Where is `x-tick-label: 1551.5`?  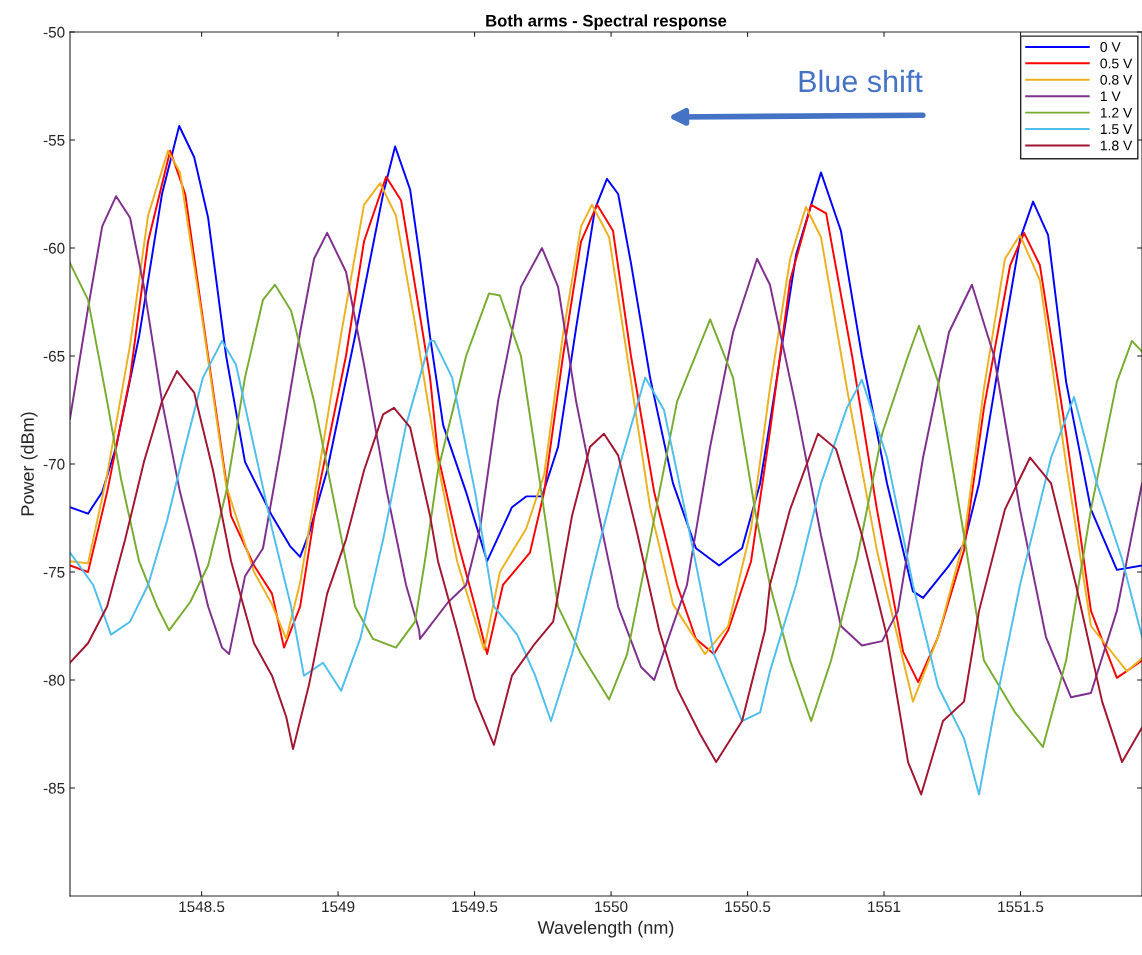 x-tick-label: 1551.5 is located at coordinates (1021, 907).